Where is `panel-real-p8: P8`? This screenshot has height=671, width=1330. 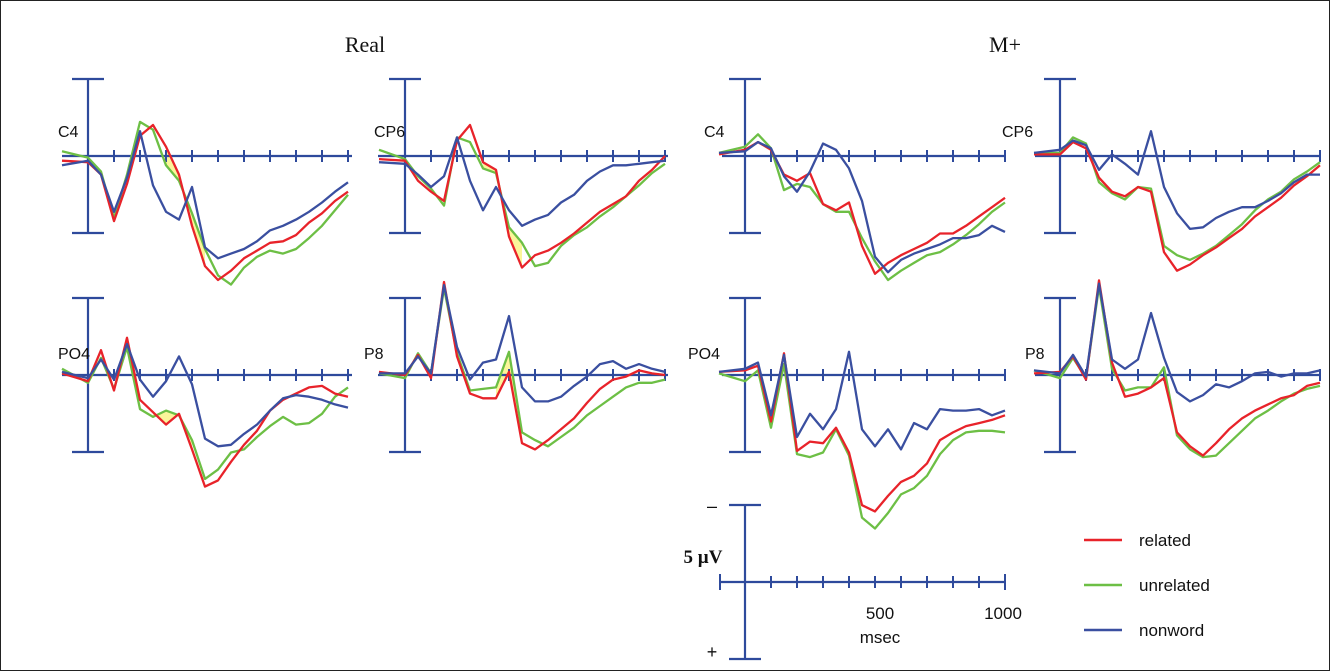
panel-real-p8: P8 is located at coordinates (516, 367).